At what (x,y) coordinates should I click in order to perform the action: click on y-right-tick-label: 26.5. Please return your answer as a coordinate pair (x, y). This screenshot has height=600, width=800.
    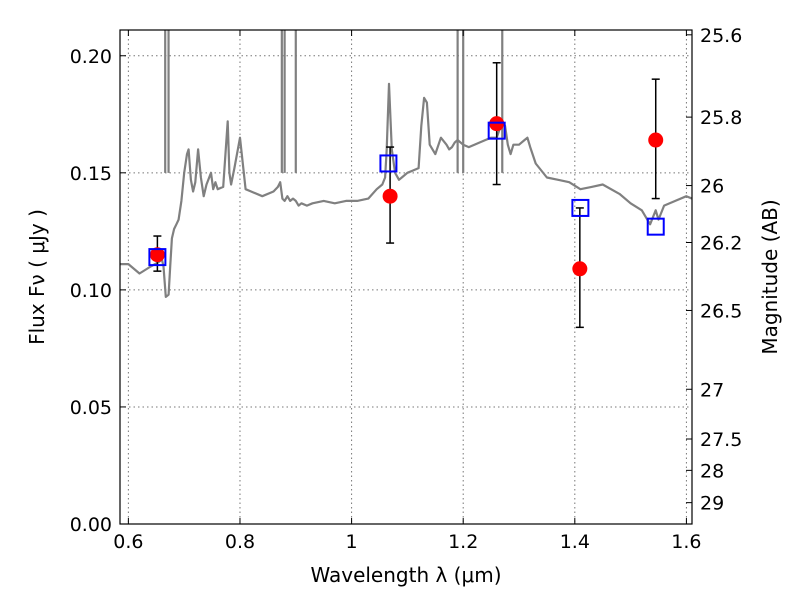
    Looking at the image, I should click on (721, 311).